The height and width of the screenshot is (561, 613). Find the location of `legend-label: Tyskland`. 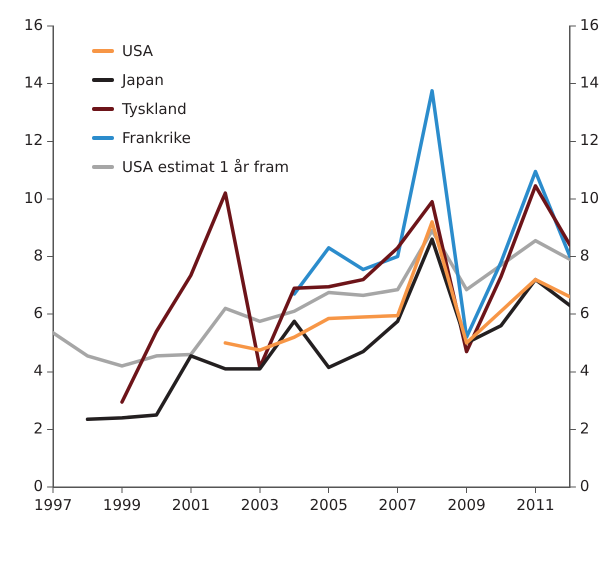

legend-label: Tyskland is located at coordinates (154, 109).